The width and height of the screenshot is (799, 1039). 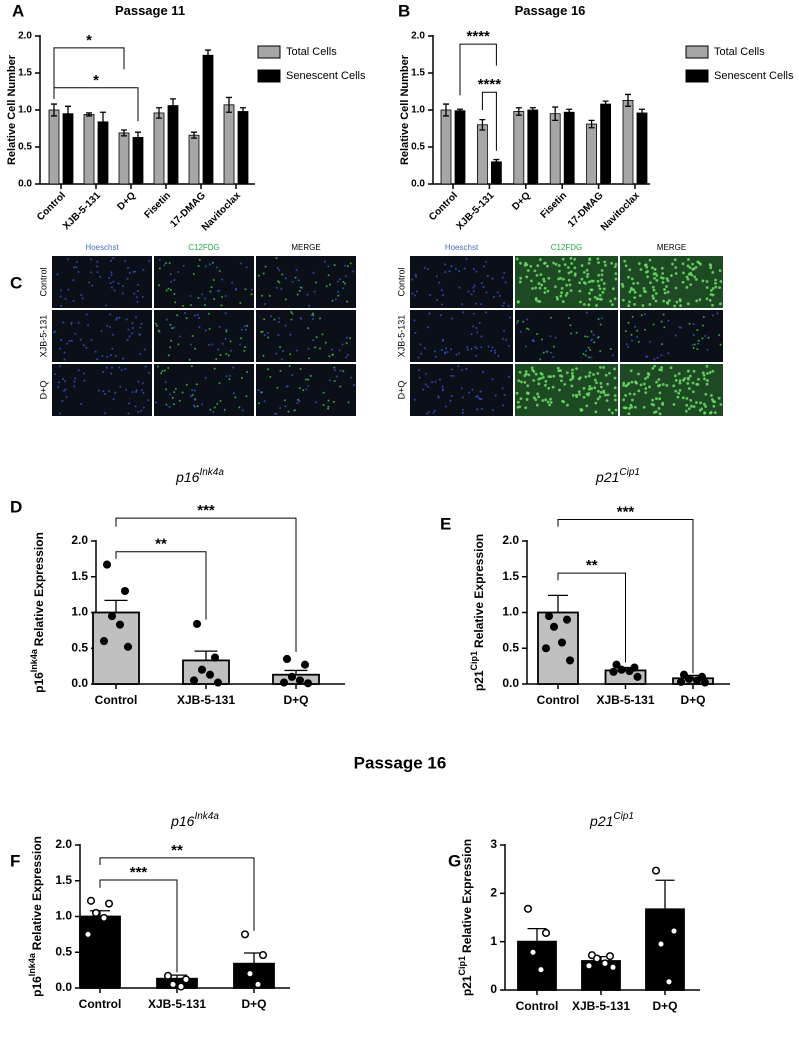 What do you see at coordinates (269, 52) in the screenshot?
I see `legend-swatch` at bounding box center [269, 52].